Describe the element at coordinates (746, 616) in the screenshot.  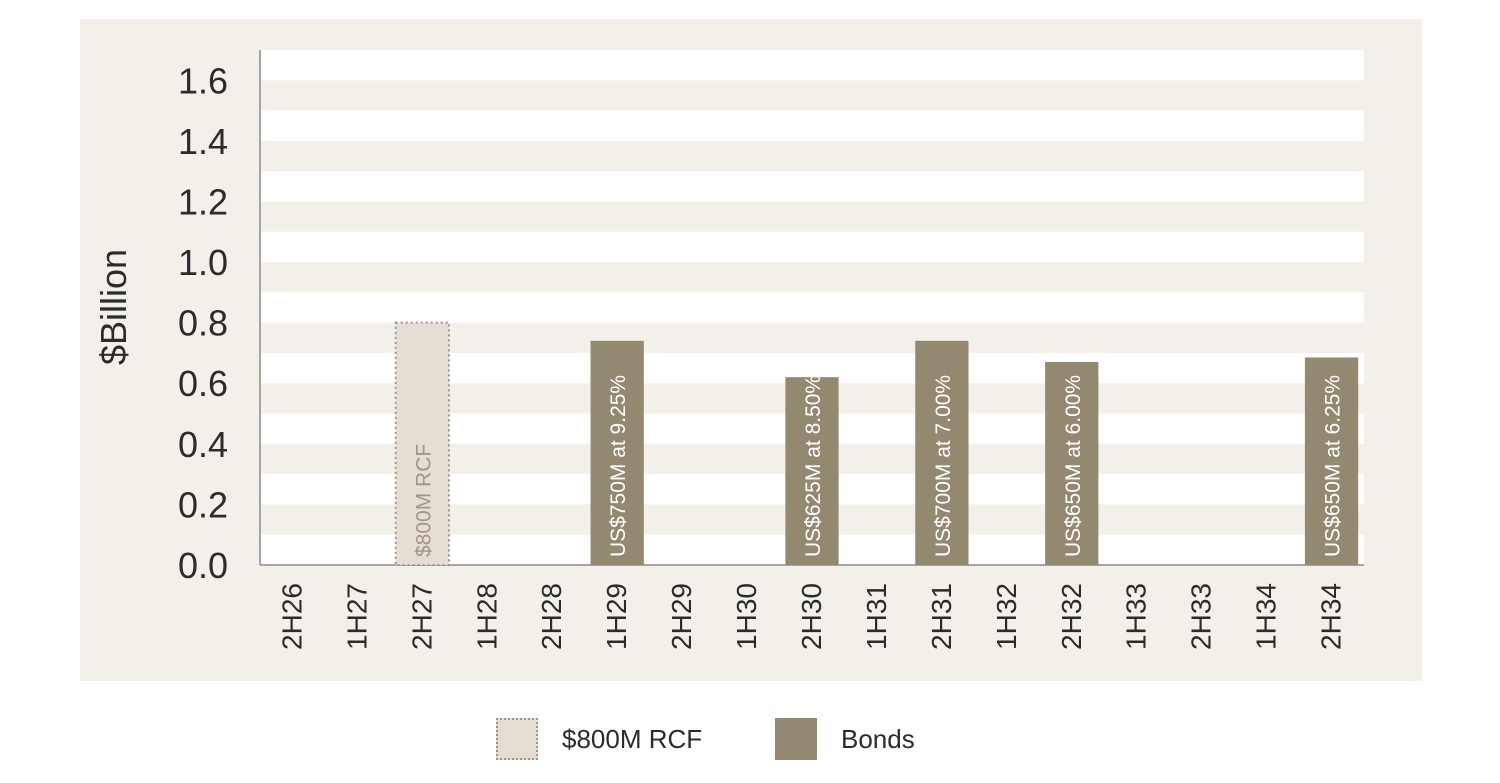
I see `x-tick-label: 1H30` at that location.